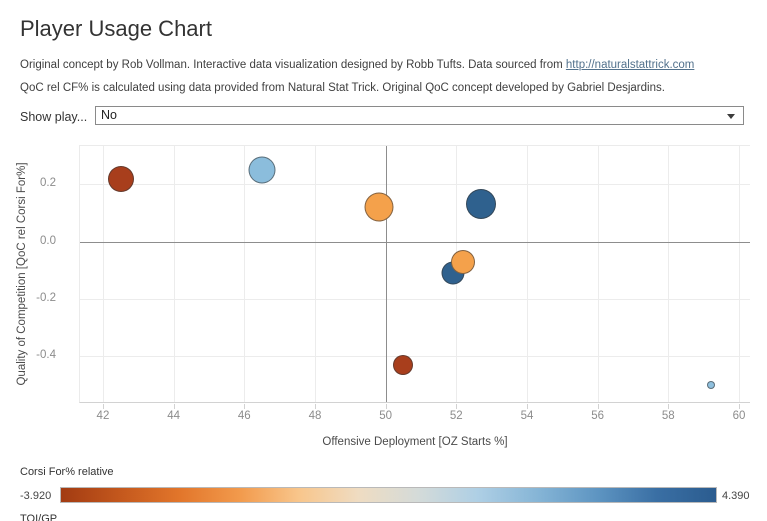 The width and height of the screenshot is (767, 521). What do you see at coordinates (527, 416) in the screenshot?
I see `x-tick-label: 54` at bounding box center [527, 416].